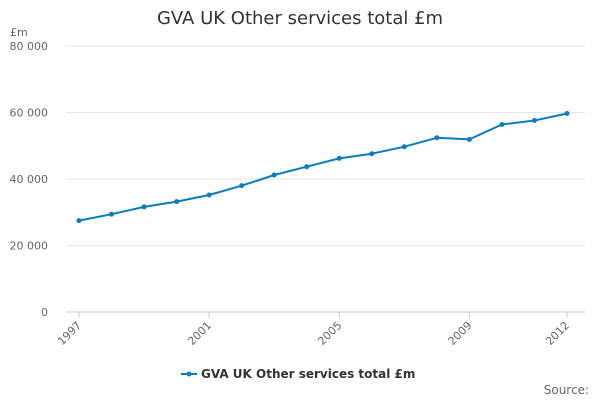  I want to click on x-tick-label: 2005, so click(329, 333).